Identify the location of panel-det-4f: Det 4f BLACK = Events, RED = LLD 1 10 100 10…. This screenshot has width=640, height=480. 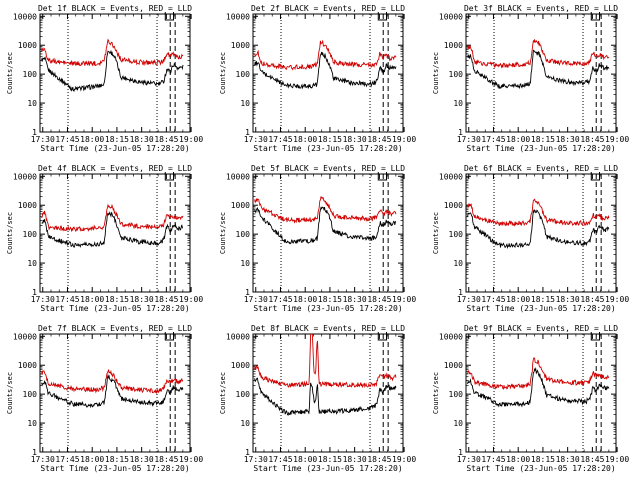
(104, 238).